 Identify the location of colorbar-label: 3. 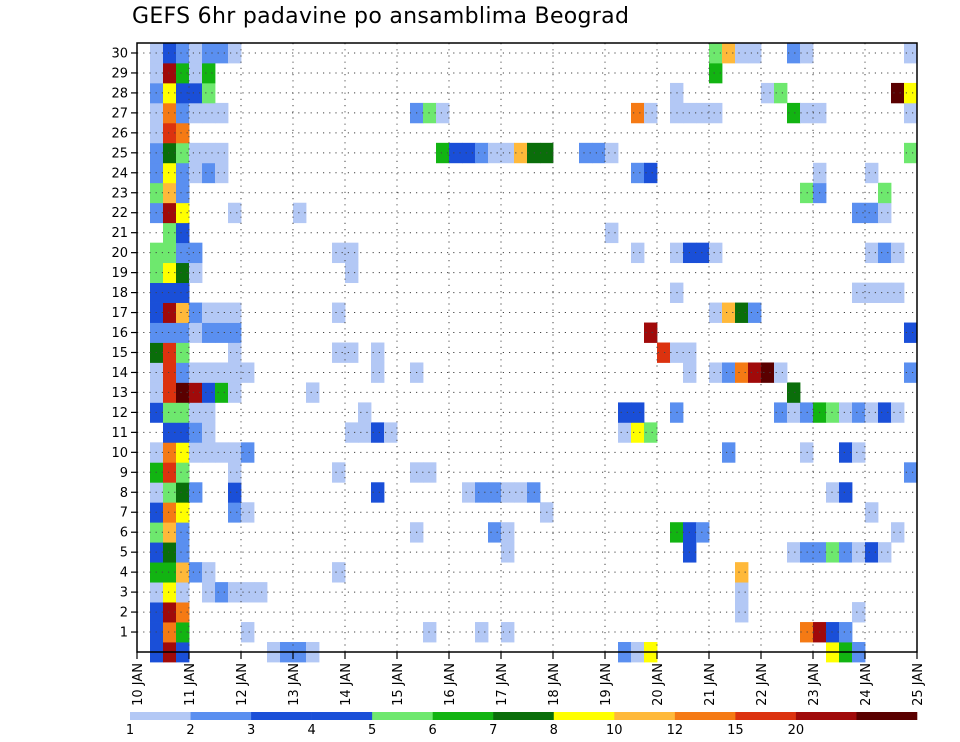
(251, 730).